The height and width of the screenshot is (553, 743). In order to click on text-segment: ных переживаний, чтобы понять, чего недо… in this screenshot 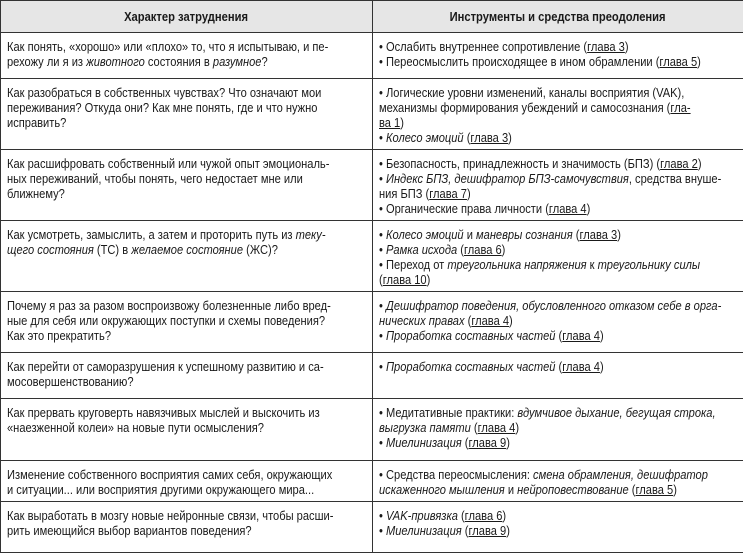, I will do `click(155, 178)`.